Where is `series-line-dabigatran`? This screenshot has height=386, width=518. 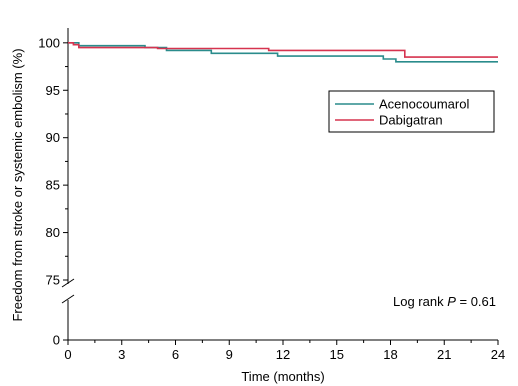
series-line-dabigatran is located at coordinates (283, 50).